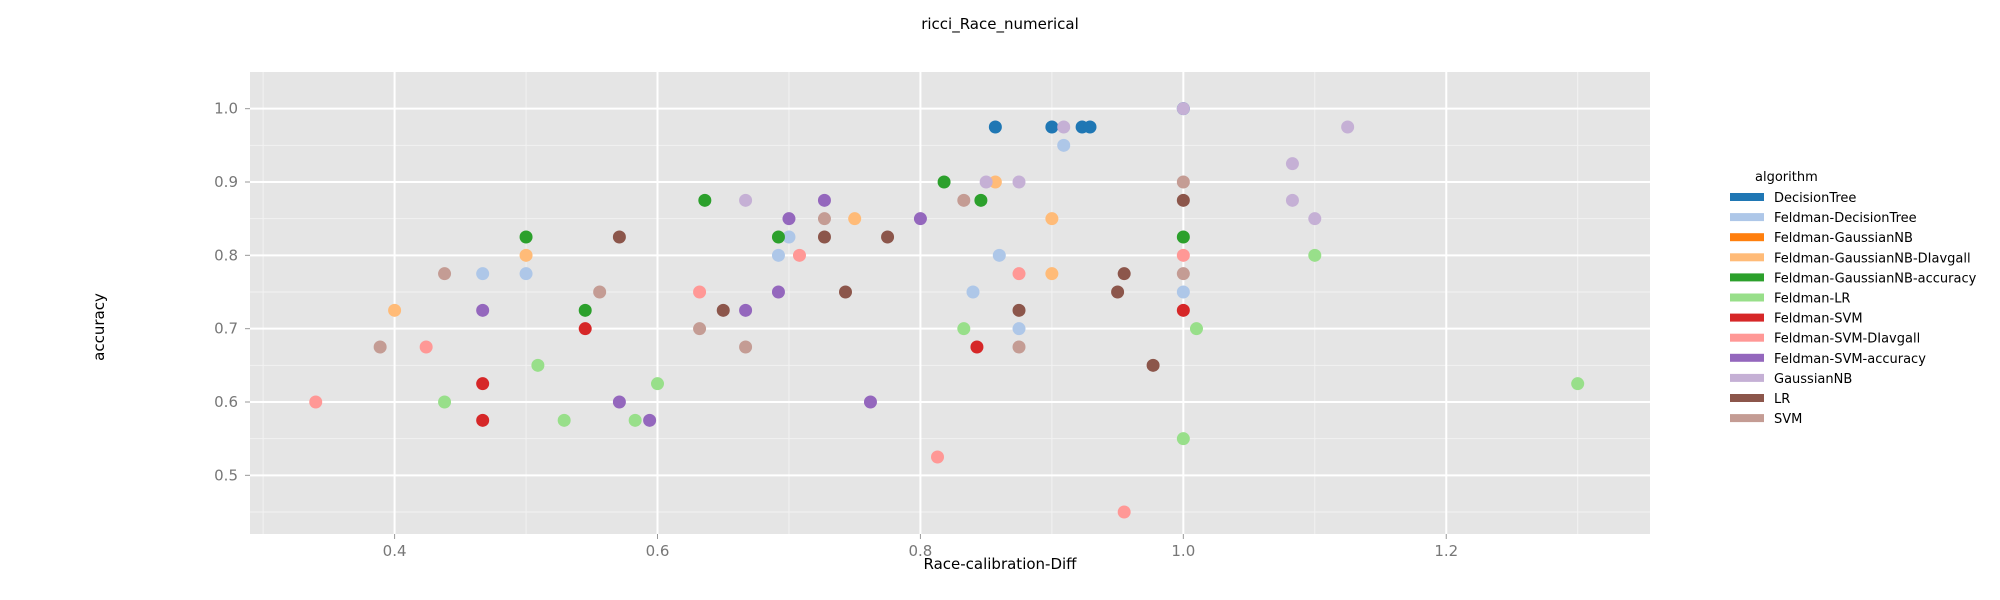 This screenshot has height=600, width=2000. Describe the element at coordinates (1000, 24) in the screenshot. I see `chart-title: ricci_Race_numerical` at that location.